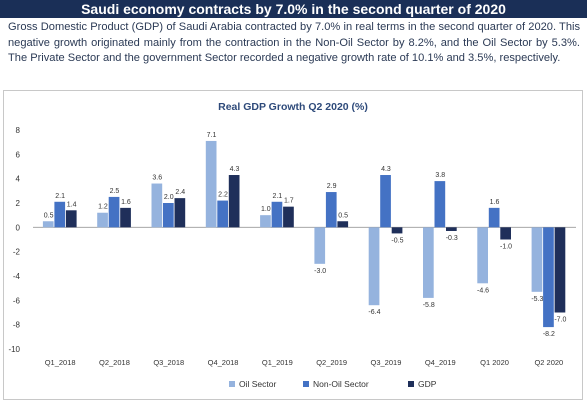 This screenshot has height=405, width=587. Describe the element at coordinates (341, 384) in the screenshot. I see `legend-label: Non-Oil Sector` at that location.